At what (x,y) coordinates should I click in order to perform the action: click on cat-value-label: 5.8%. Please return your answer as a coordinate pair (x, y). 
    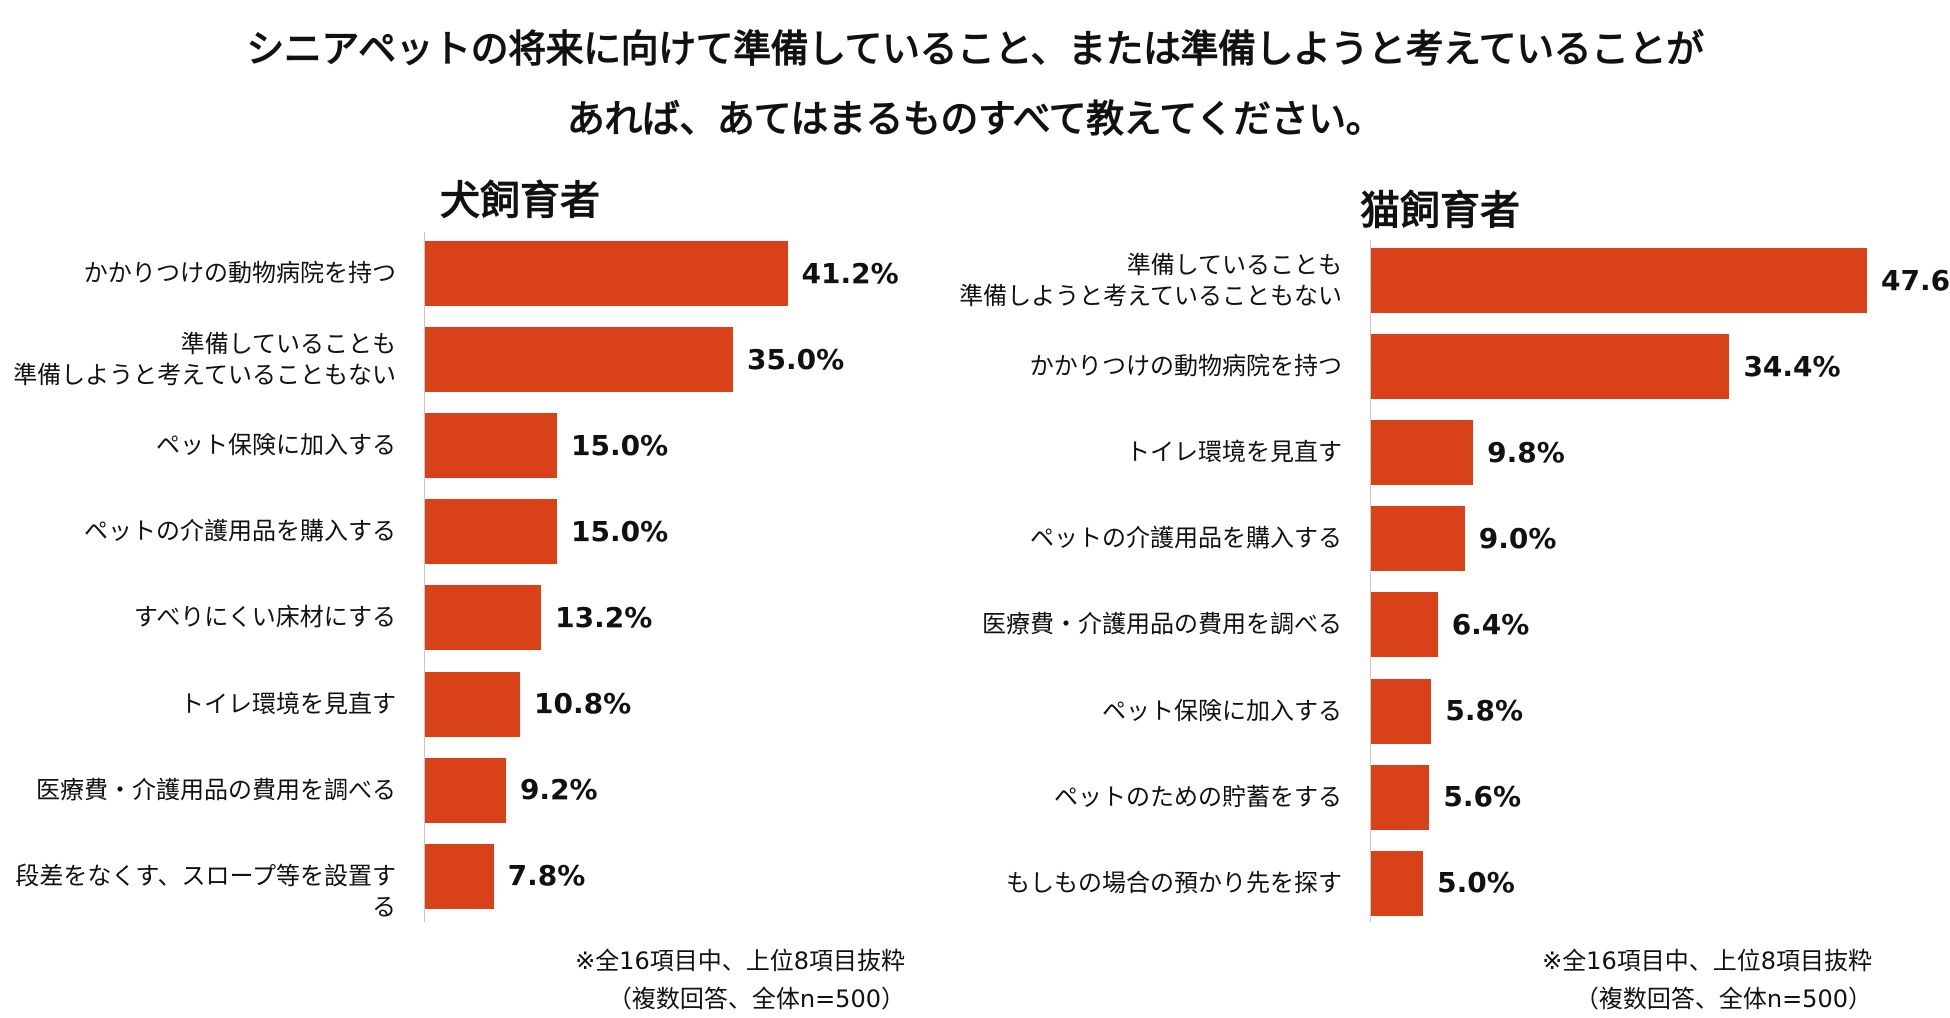
    Looking at the image, I should click on (1484, 710).